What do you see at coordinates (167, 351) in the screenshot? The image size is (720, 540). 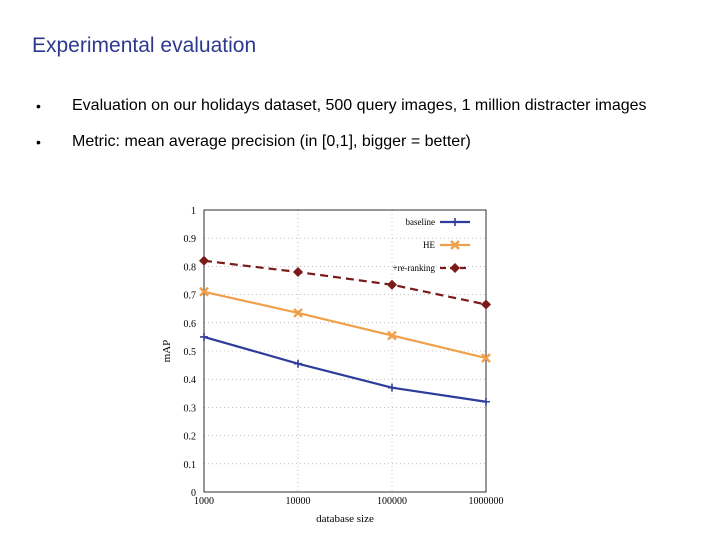 I see `y-axis-label: mAP` at bounding box center [167, 351].